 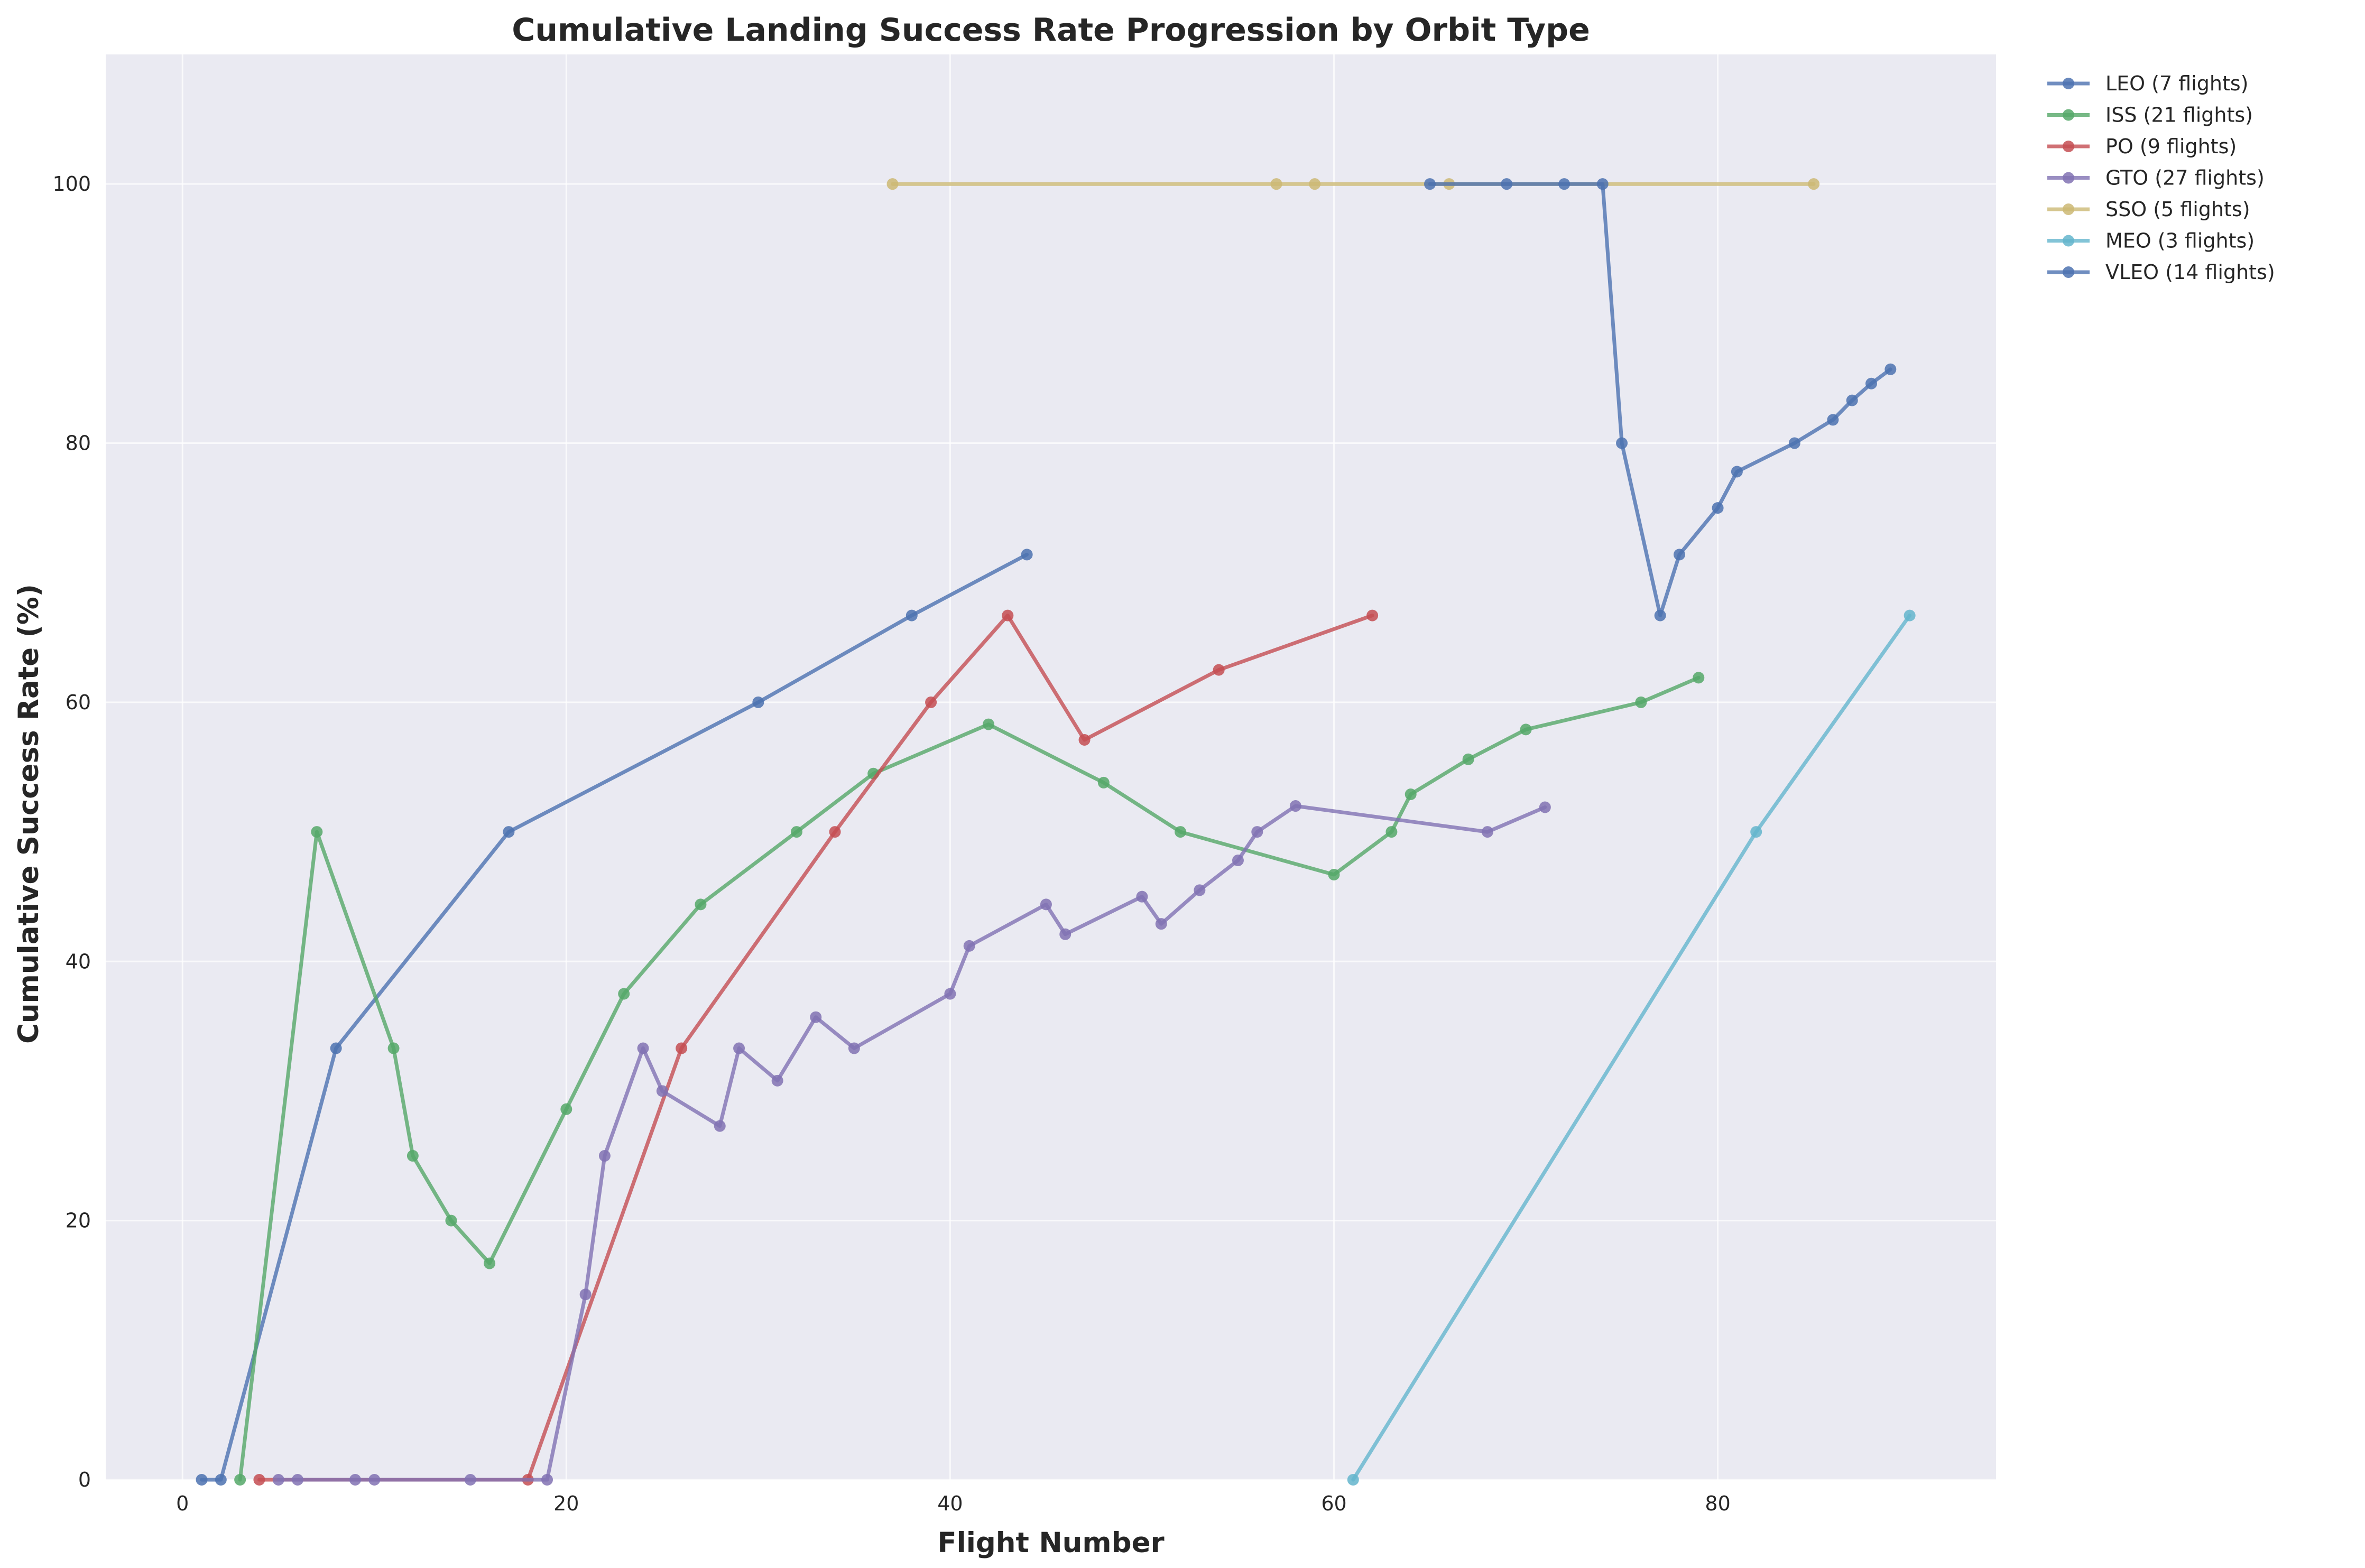 I want to click on legend-item: MEO (3 flights), so click(x=2151, y=241).